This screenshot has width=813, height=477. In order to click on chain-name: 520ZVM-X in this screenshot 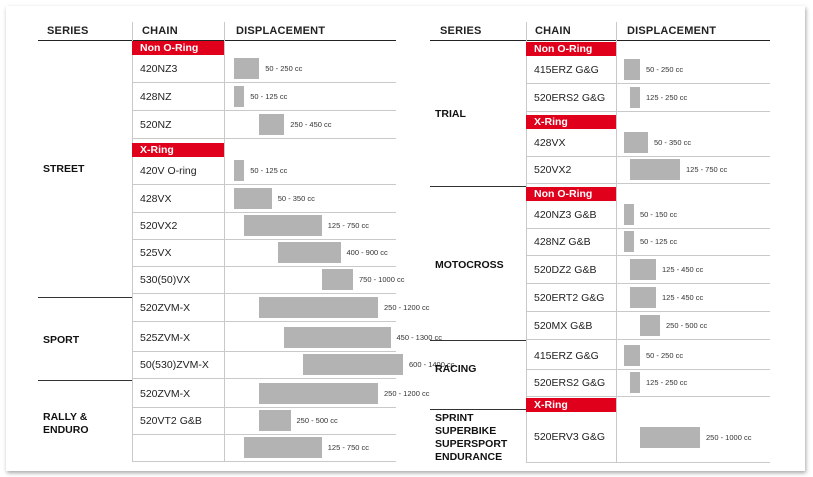, I will do `click(165, 394)`.